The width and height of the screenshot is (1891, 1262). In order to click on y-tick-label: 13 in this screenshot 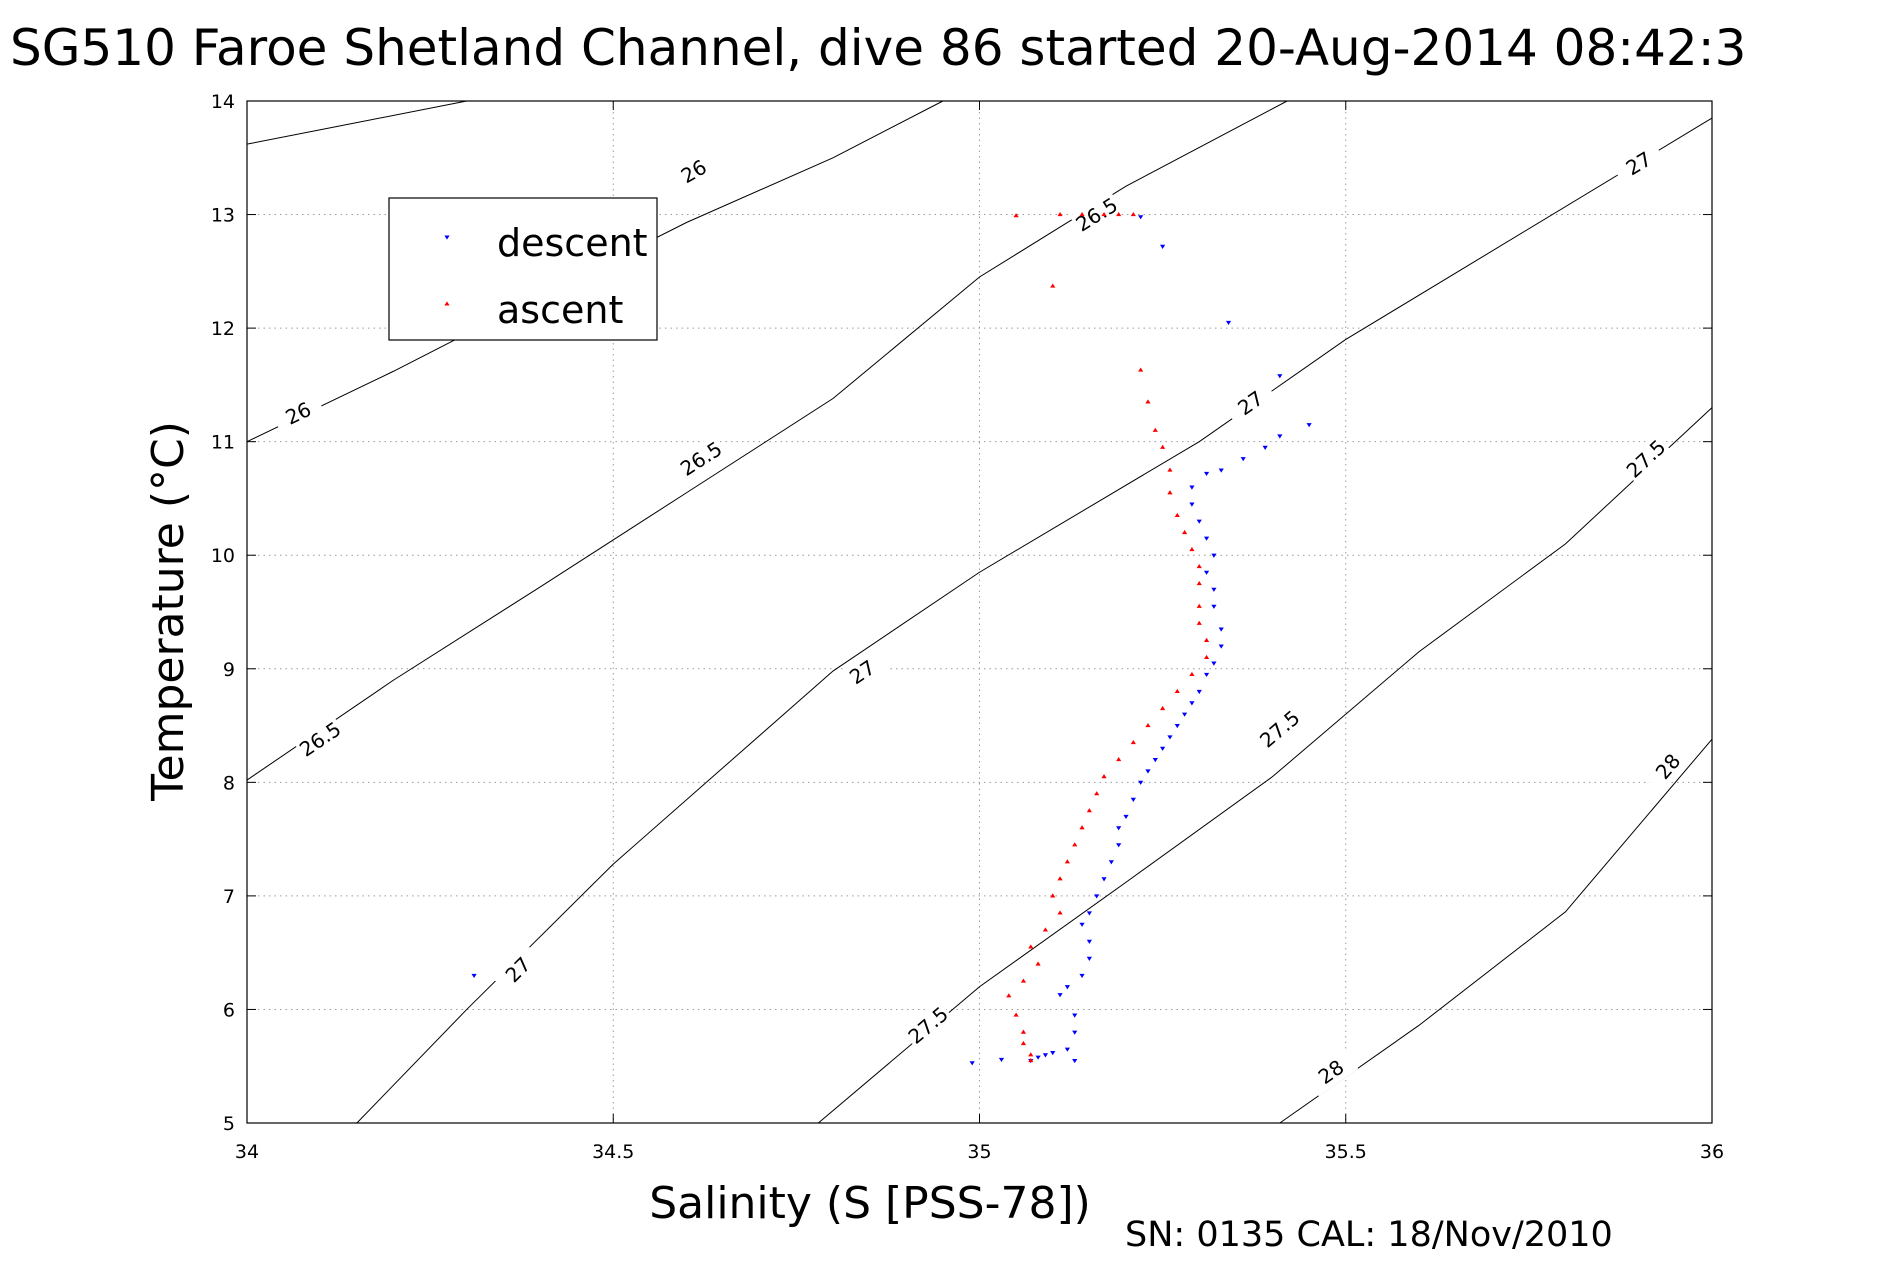, I will do `click(223, 216)`.